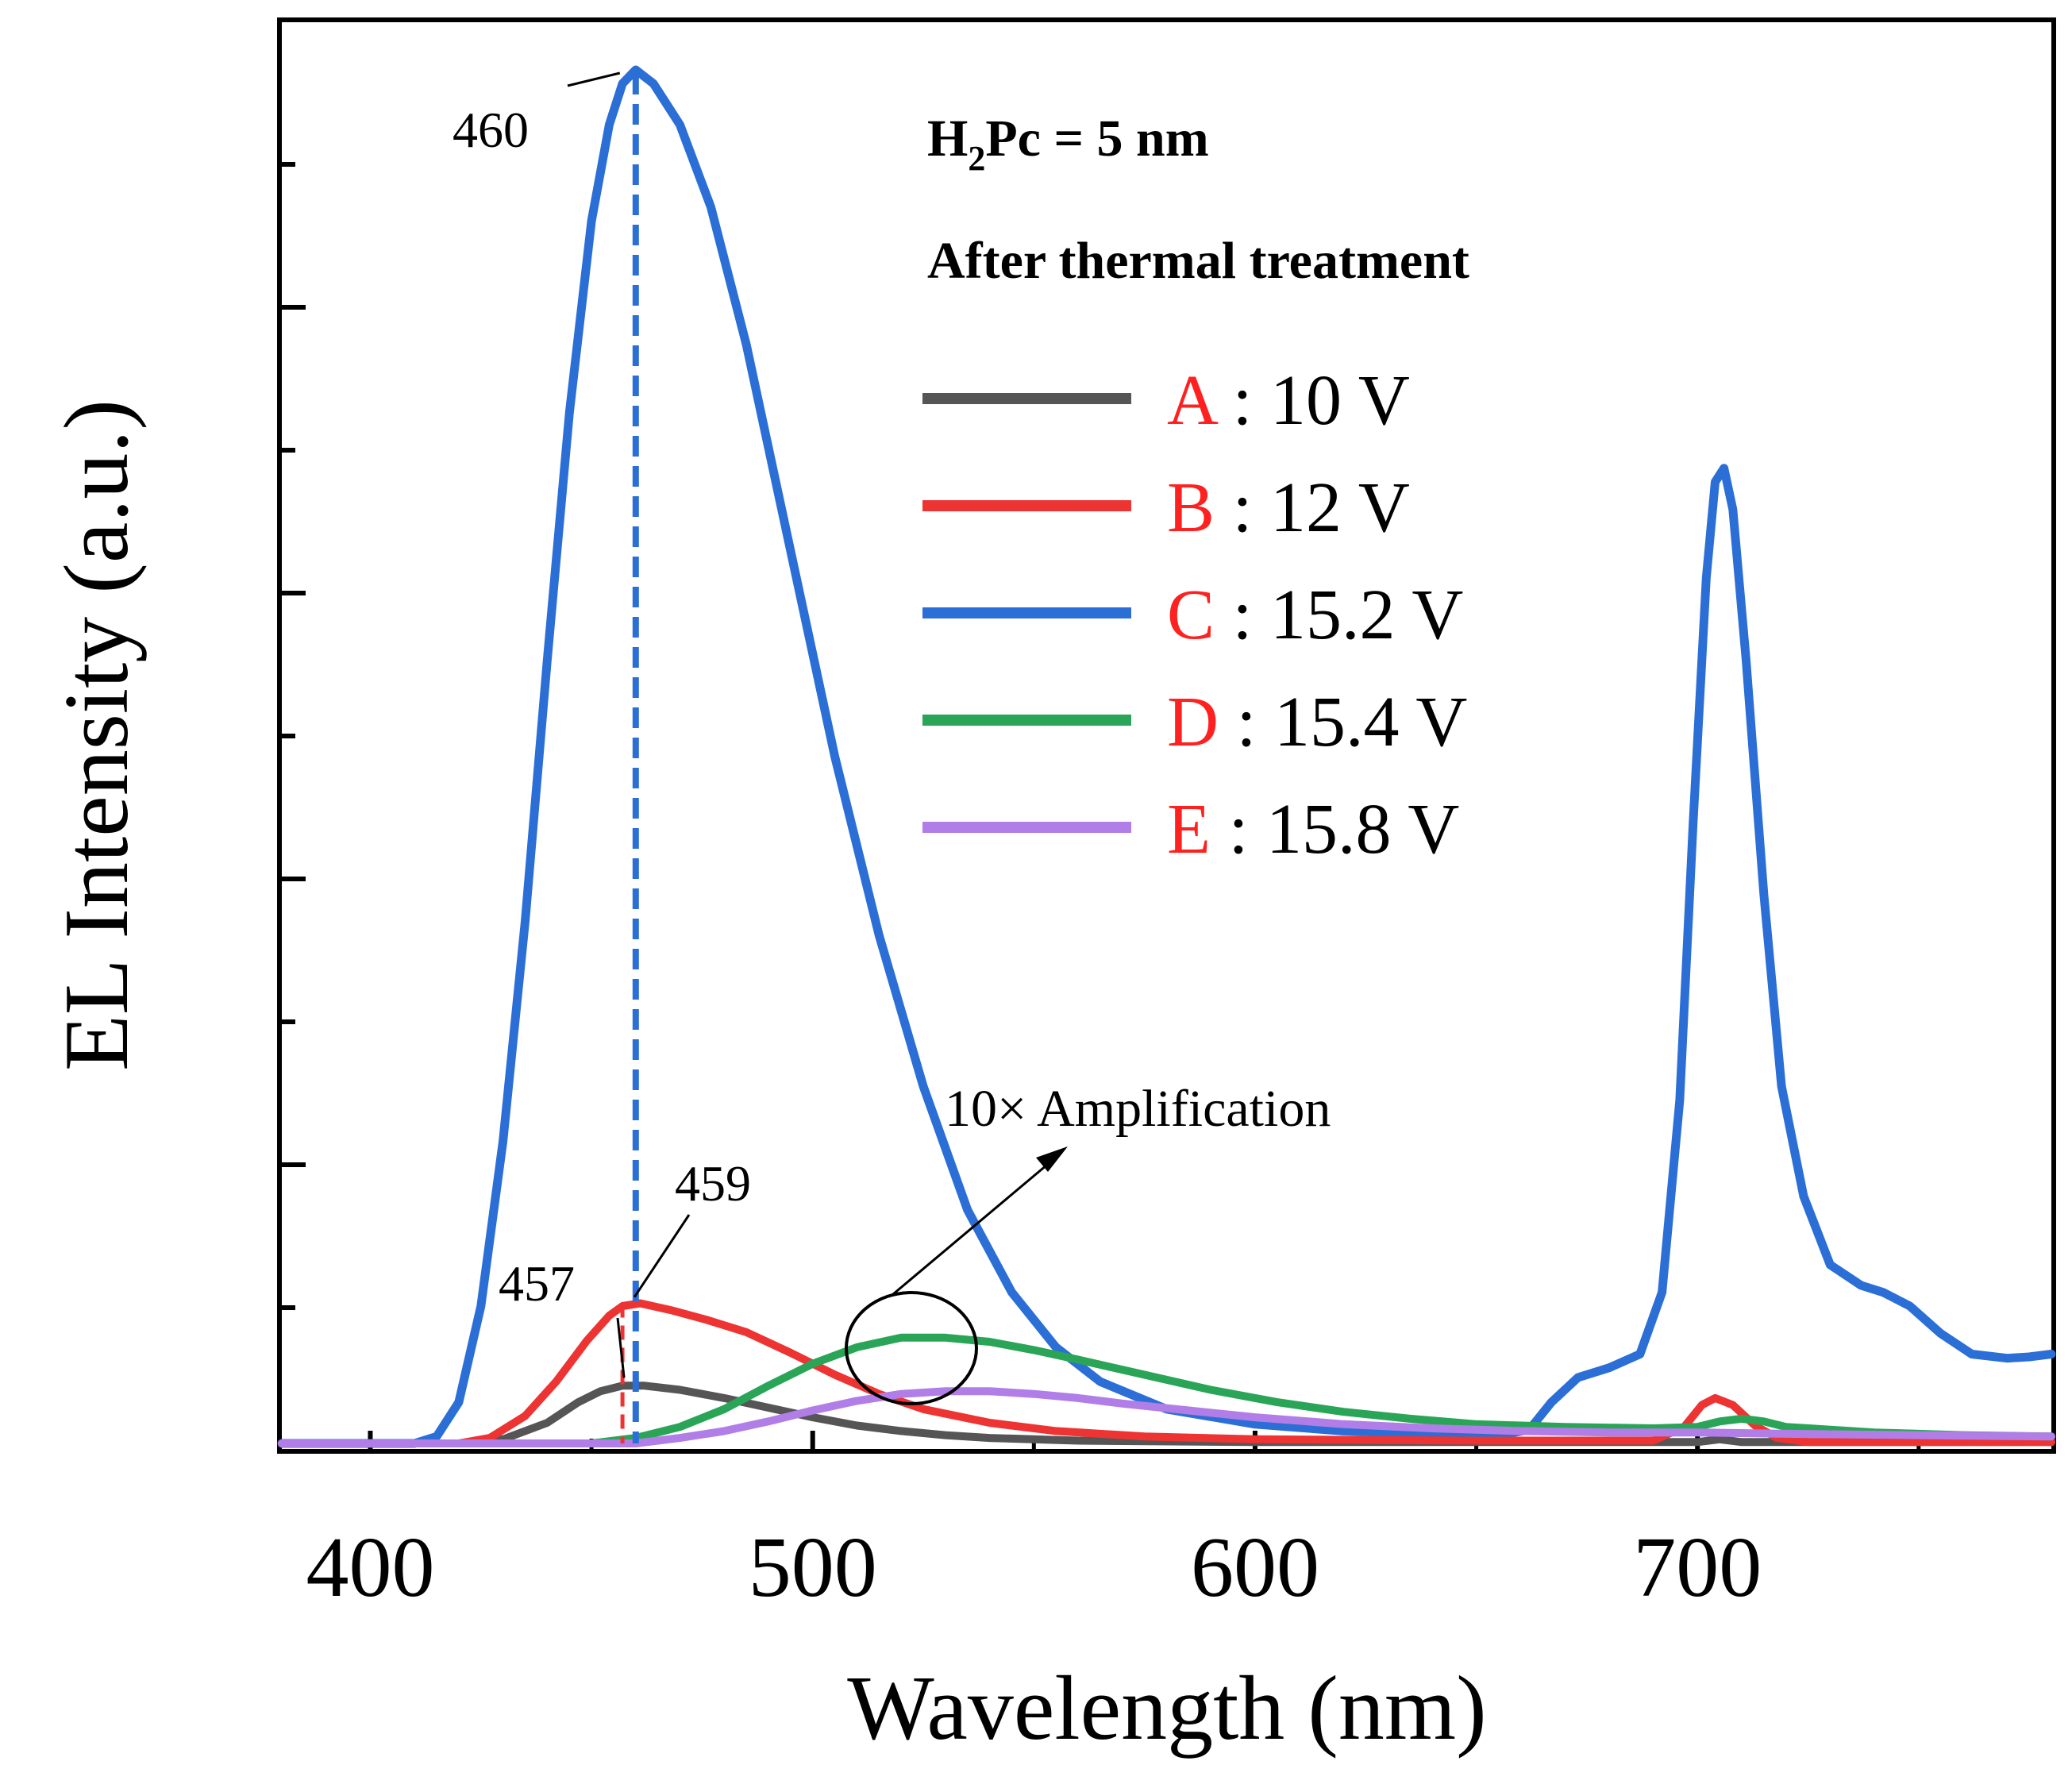 This screenshot has width=2072, height=1788. I want to click on y-axis-ticks, so click(294, 736).